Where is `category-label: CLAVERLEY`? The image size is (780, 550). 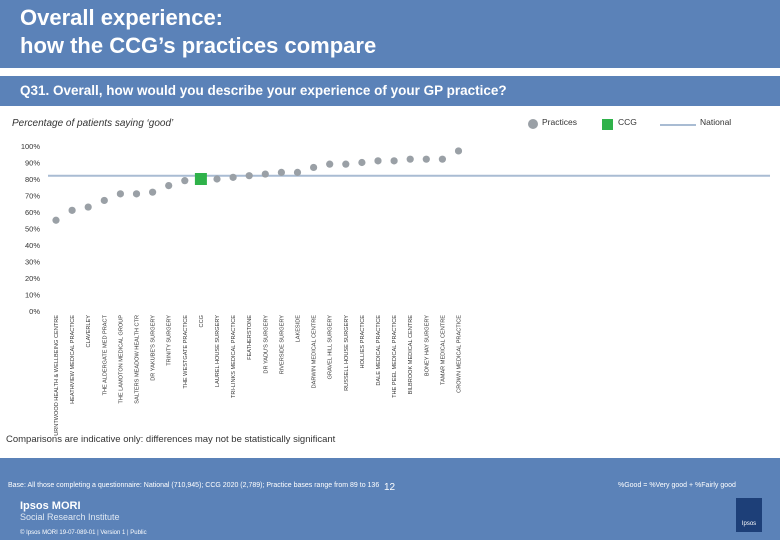
category-label: CLAVERLEY is located at coordinates (89, 331).